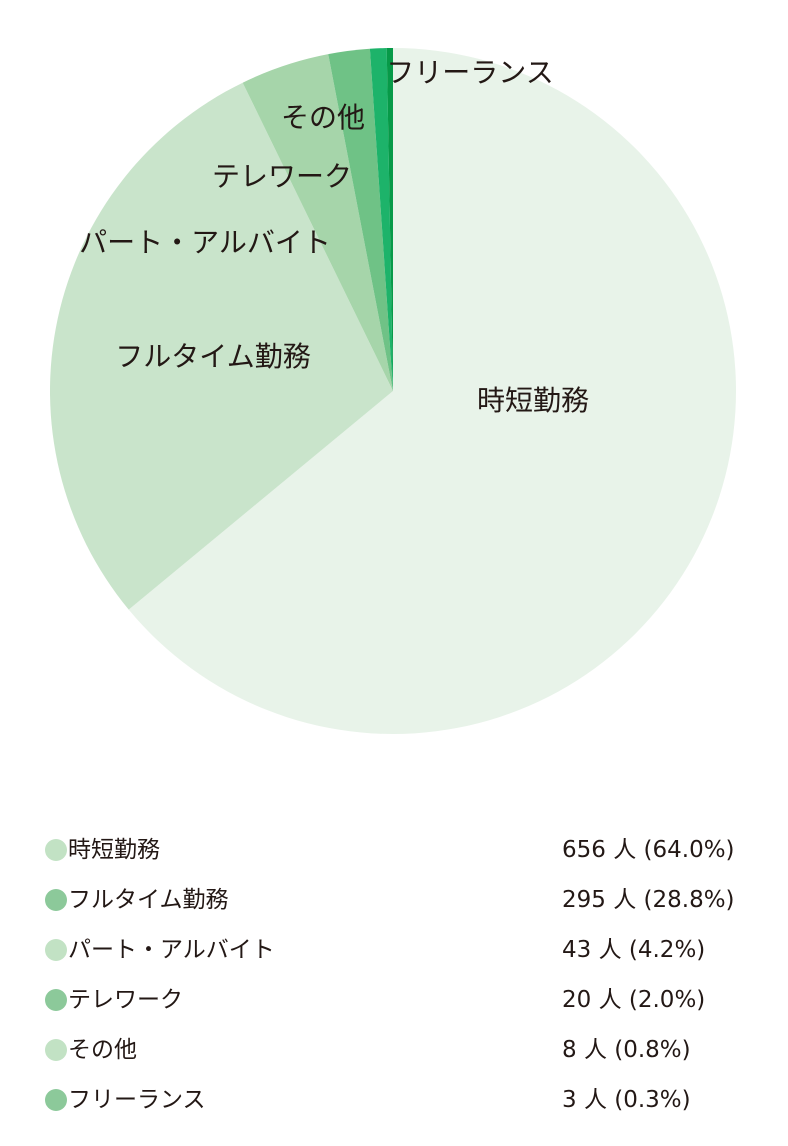 This screenshot has width=788, height=1146. I want to click on legend-item: テレワーク 20 人 (2.0%), so click(394, 1000).